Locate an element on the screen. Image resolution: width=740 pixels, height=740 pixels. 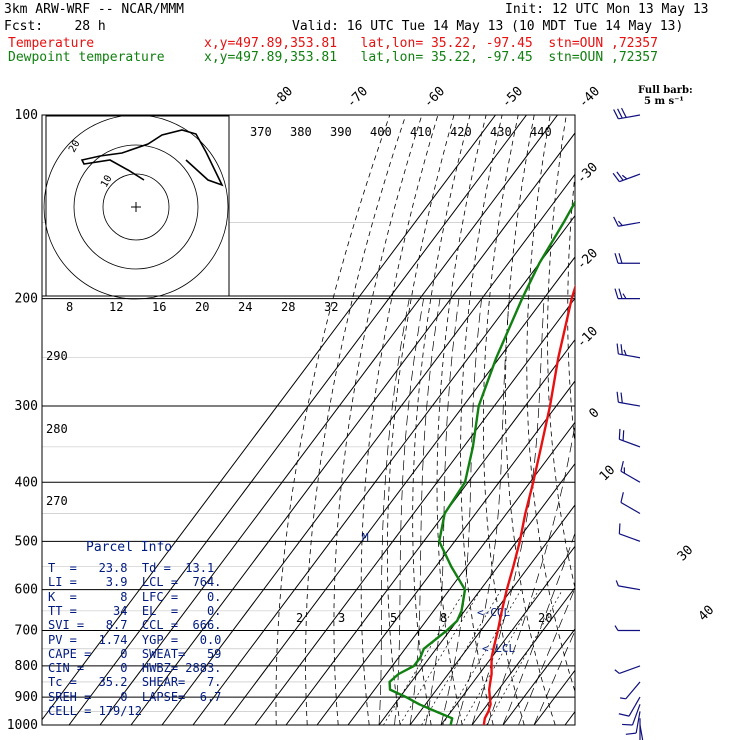
temperature-curve is located at coordinates (528, 504).